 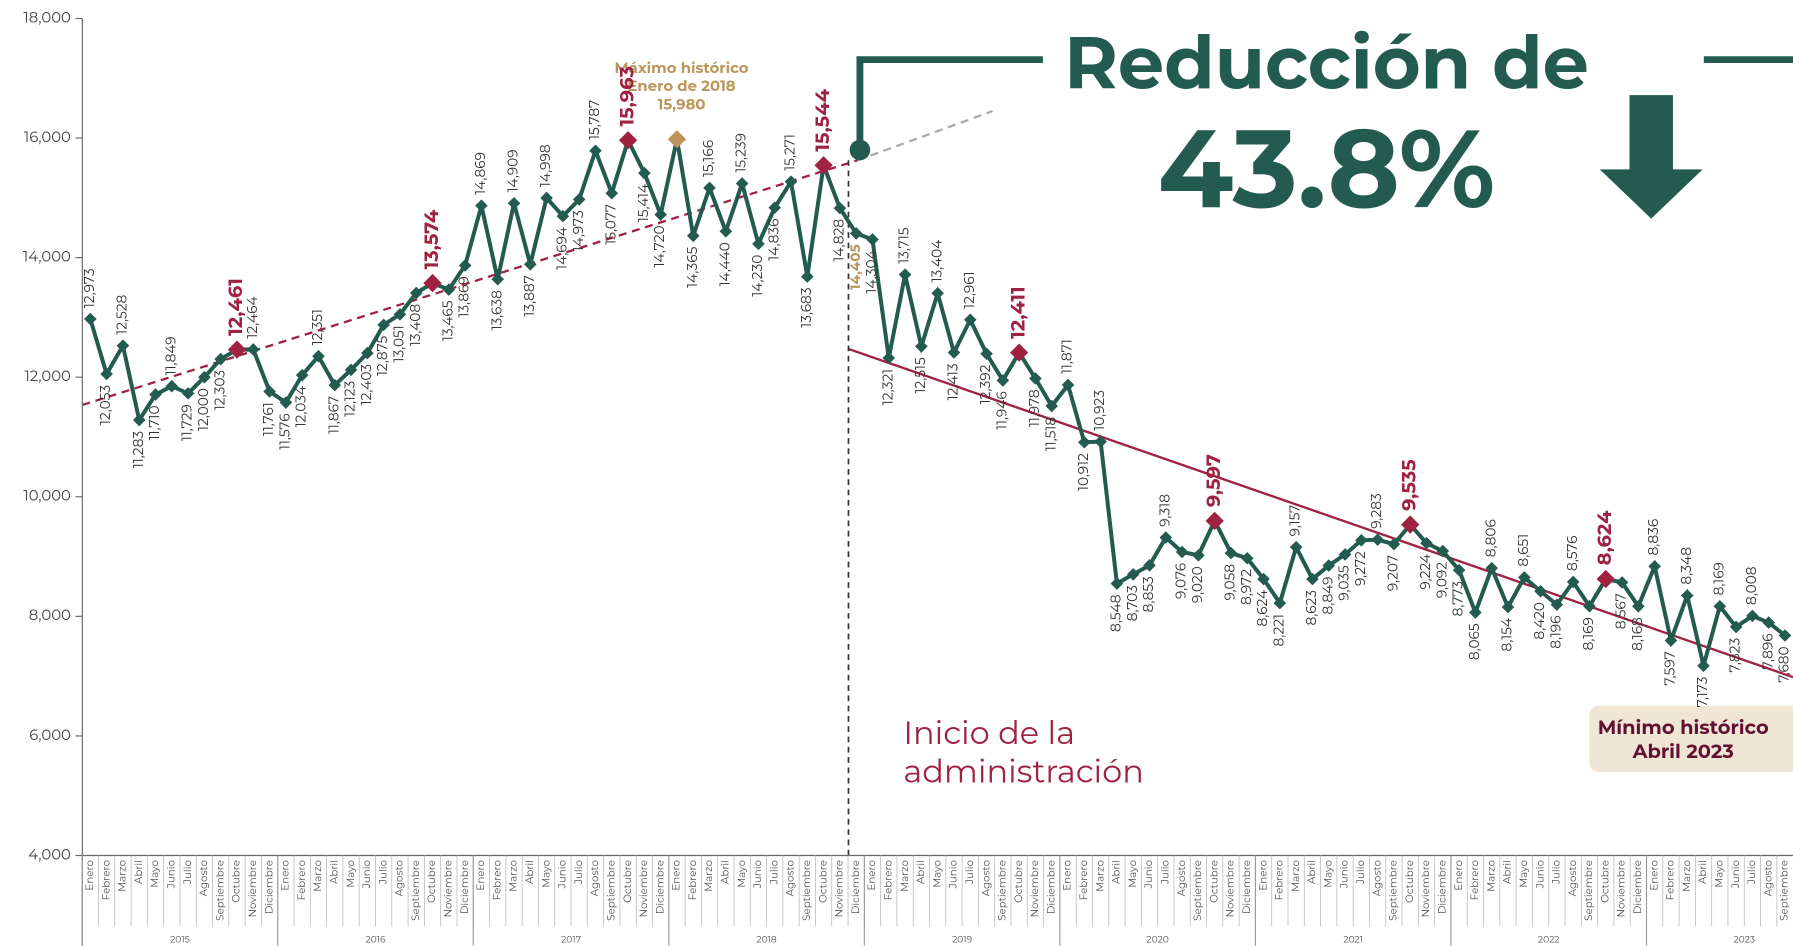 I want to click on data-label: 13,715, so click(x=905, y=245).